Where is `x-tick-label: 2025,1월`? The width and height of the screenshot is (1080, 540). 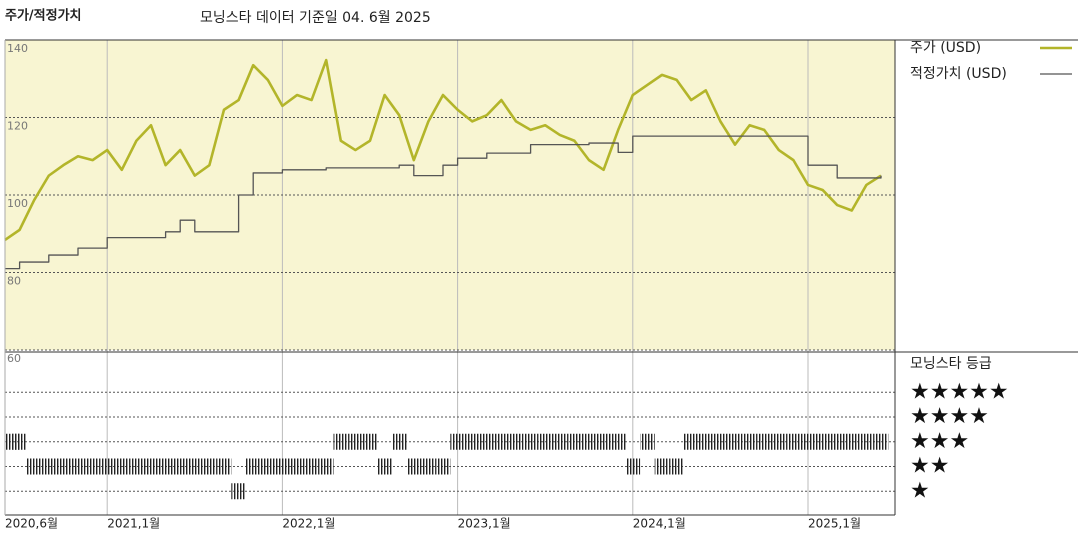
x-tick-label: 2025,1월 is located at coordinates (834, 524).